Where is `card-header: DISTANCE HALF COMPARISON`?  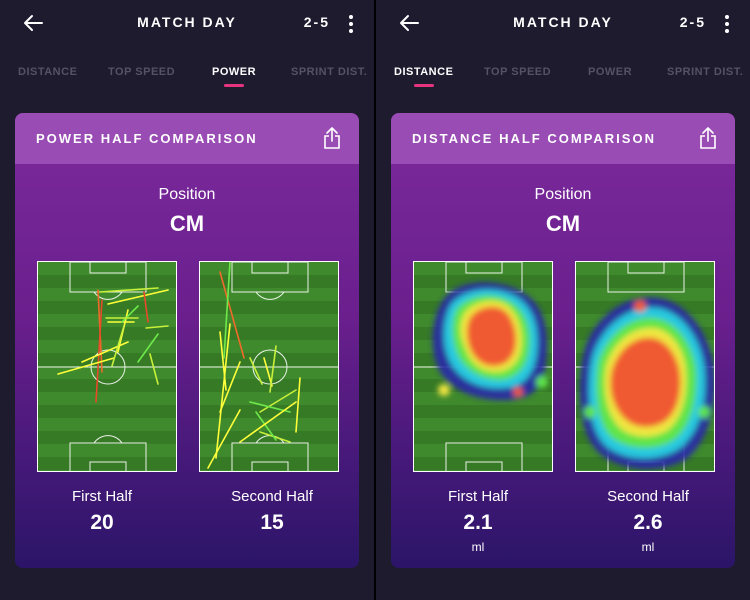
card-header: DISTANCE HALF COMPARISON is located at coordinates (563, 138).